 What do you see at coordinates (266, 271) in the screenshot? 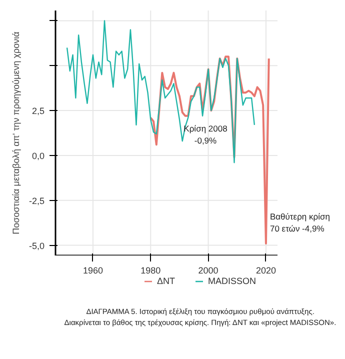
I see `x-tick-label: 2020` at bounding box center [266, 271].